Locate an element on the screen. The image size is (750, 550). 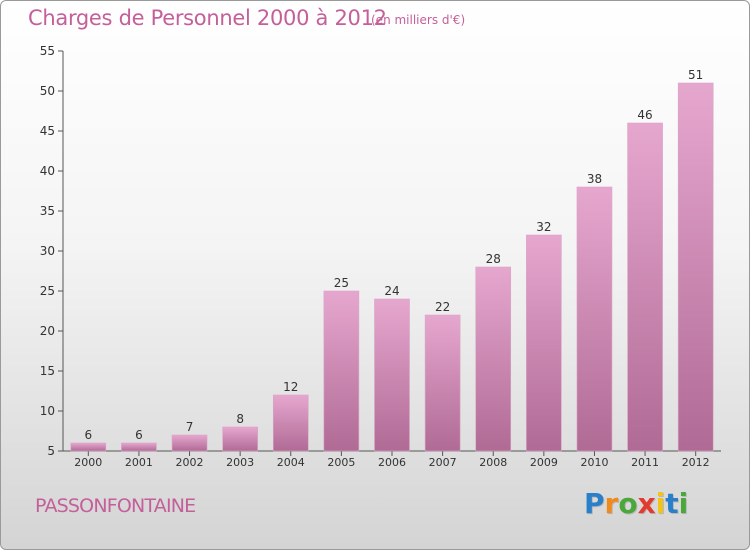
x-tick-label: 2004 is located at coordinates (291, 462).